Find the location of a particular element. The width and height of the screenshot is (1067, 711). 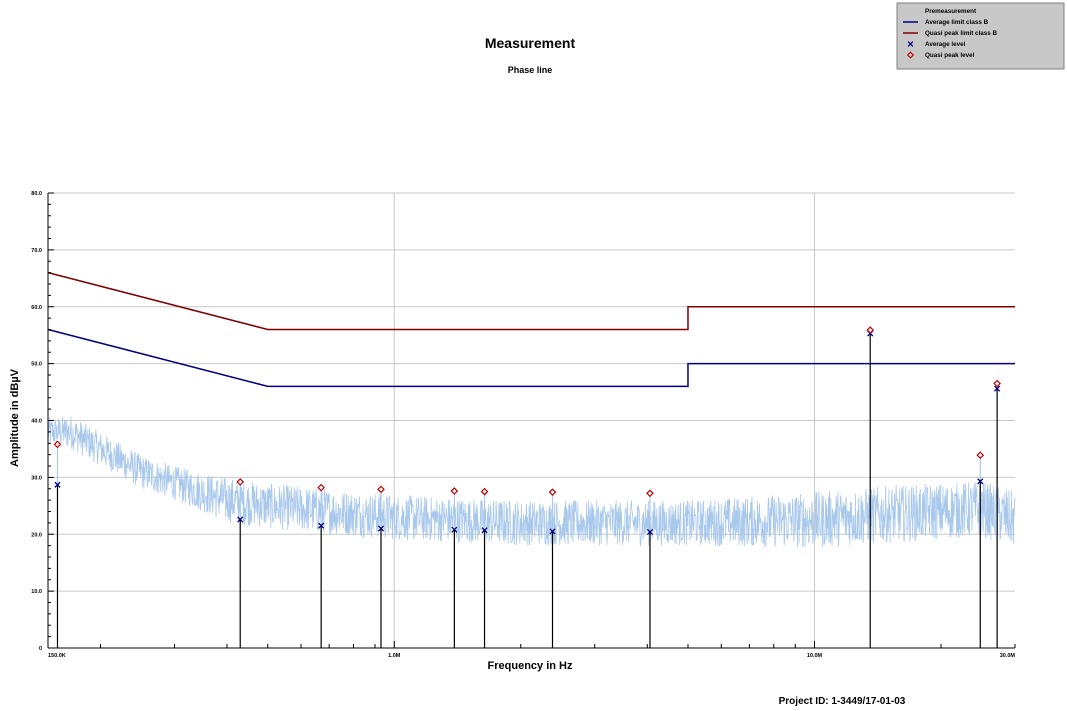

legend-x-swatch is located at coordinates (910, 44).